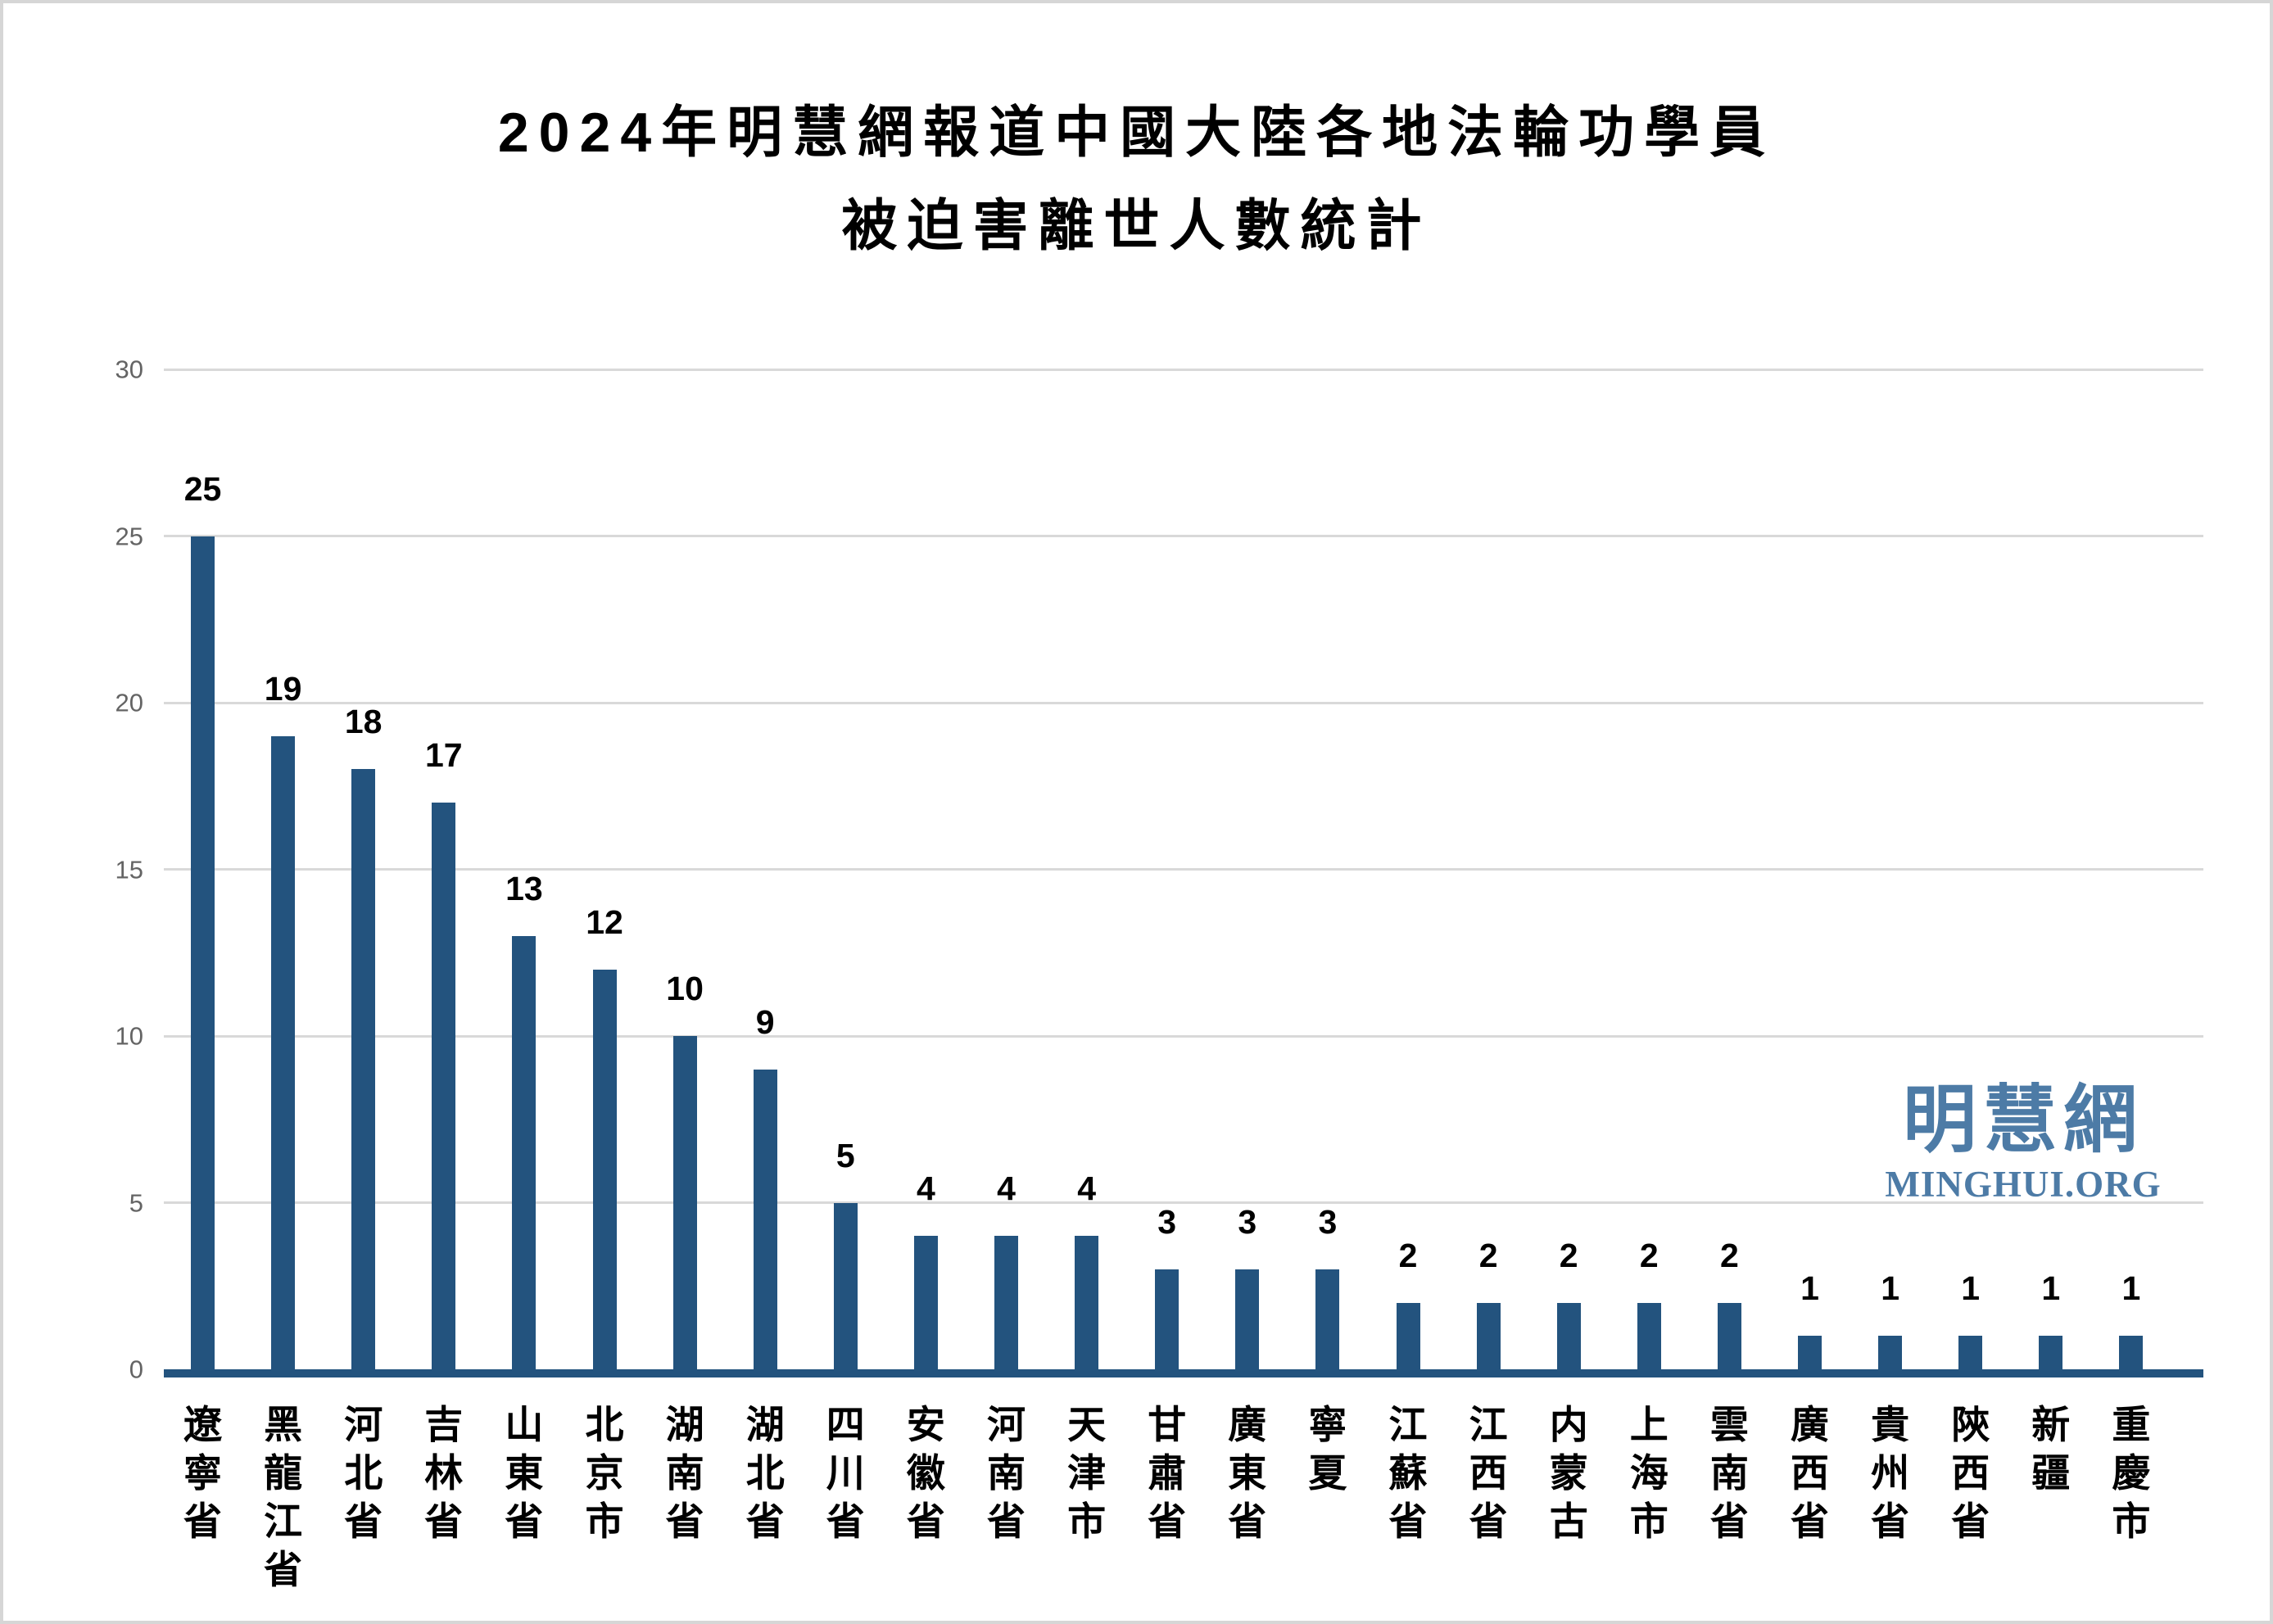 The image size is (2273, 1624). I want to click on bar-value-label: 4, so click(925, 1188).